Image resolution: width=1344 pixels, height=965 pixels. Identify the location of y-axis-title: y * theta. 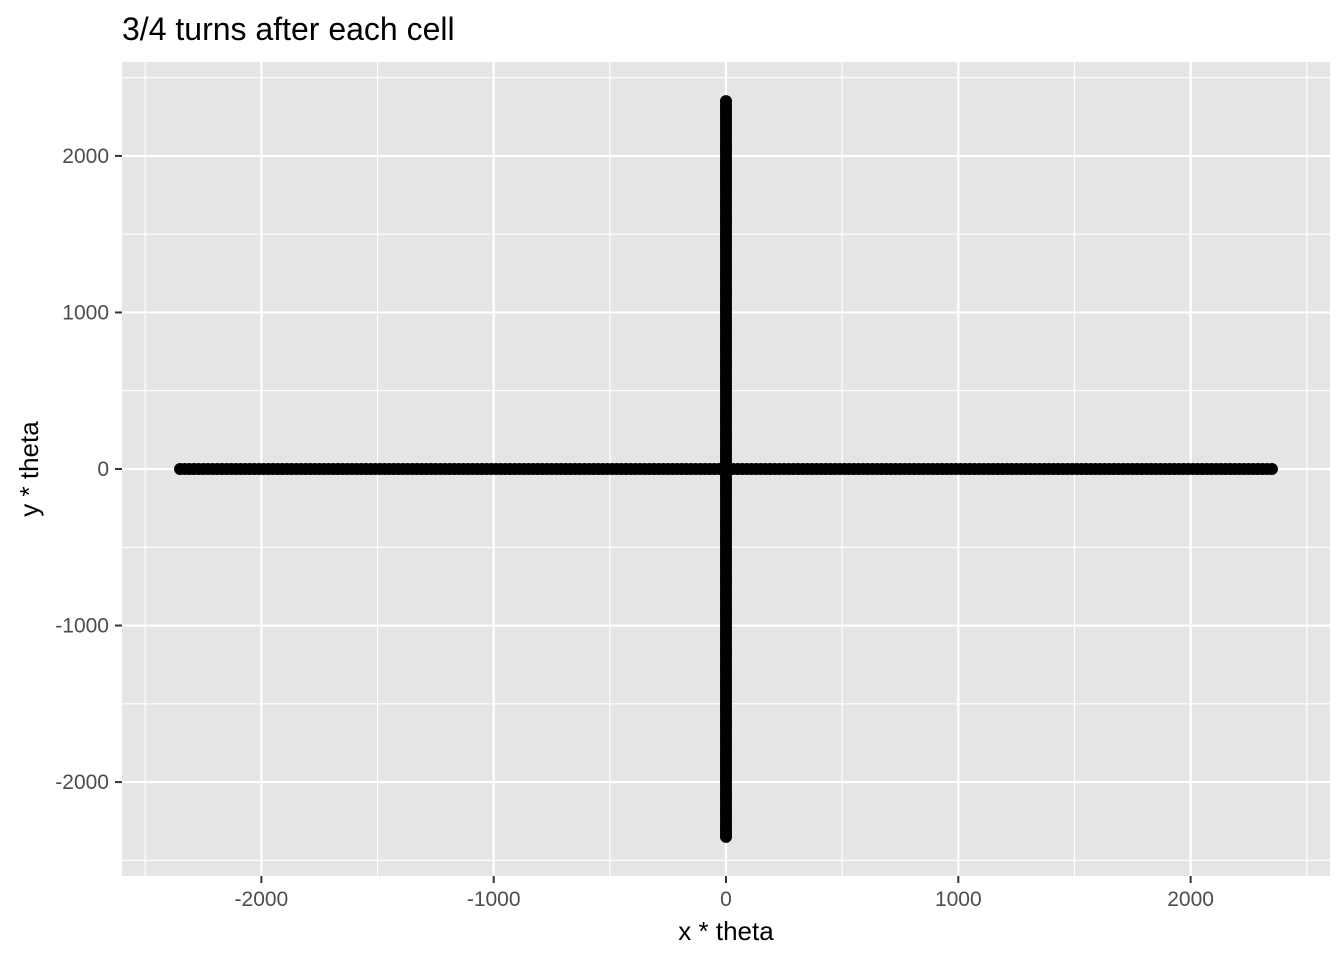
(29, 469).